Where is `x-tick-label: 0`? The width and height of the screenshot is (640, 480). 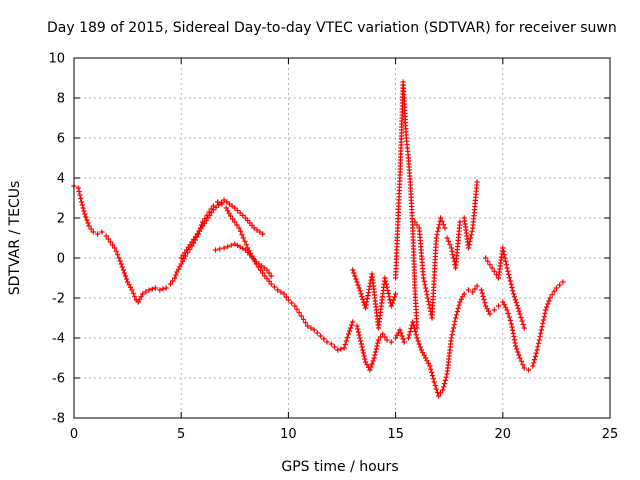
x-tick-label: 0 is located at coordinates (74, 434).